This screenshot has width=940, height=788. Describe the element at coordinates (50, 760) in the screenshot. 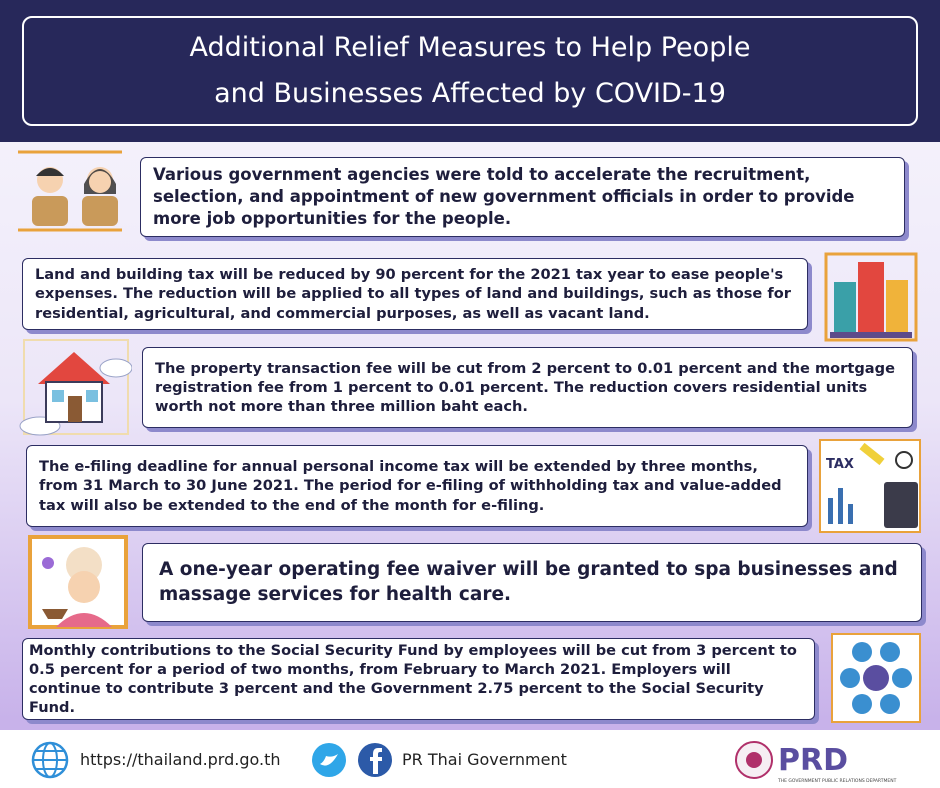

I see `globe-icon` at that location.